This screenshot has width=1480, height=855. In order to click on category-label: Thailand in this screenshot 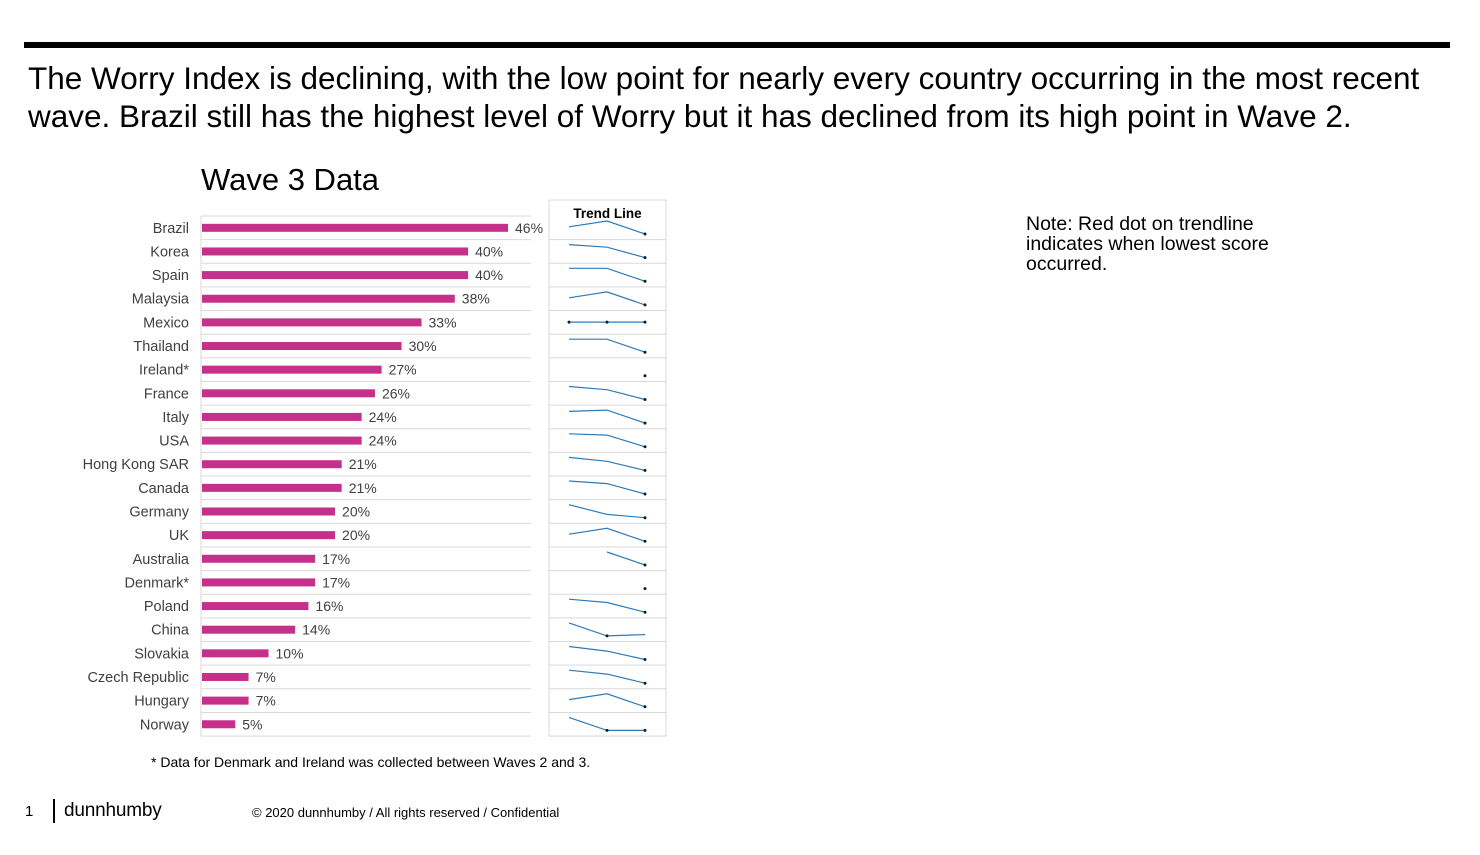, I will do `click(161, 347)`.